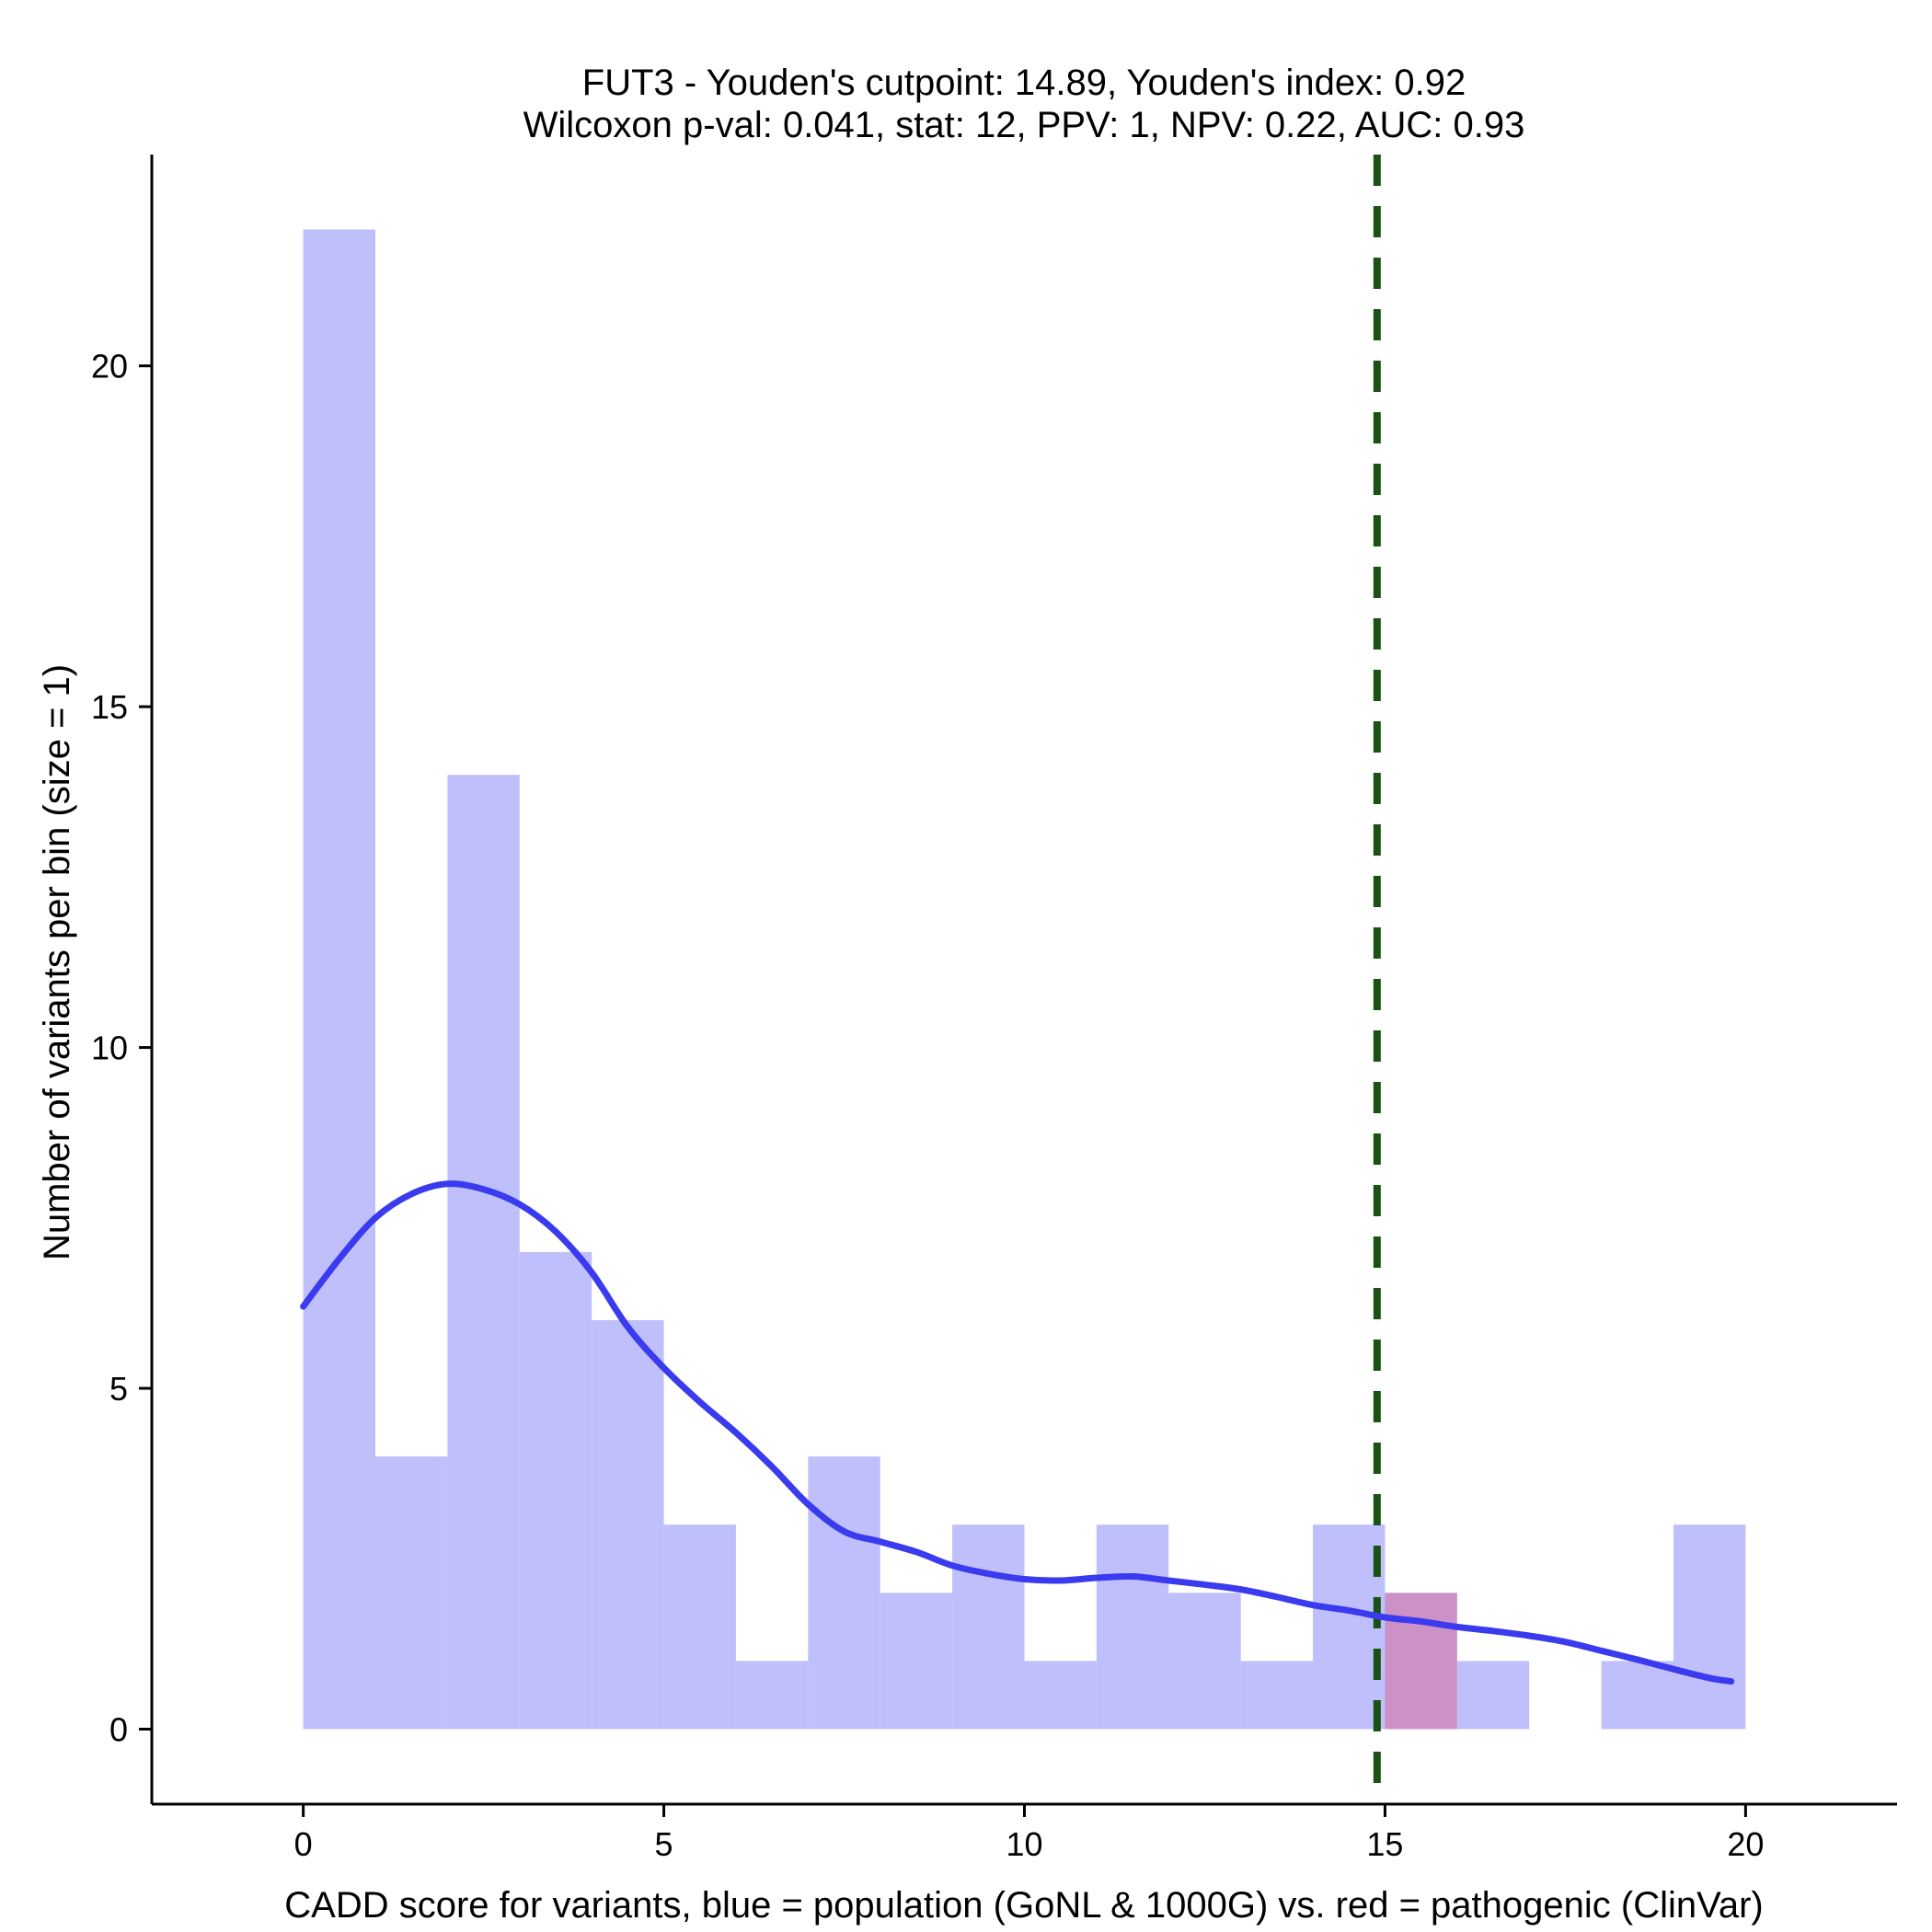  What do you see at coordinates (118, 1730) in the screenshot?
I see `y-tick-label-0: 0` at bounding box center [118, 1730].